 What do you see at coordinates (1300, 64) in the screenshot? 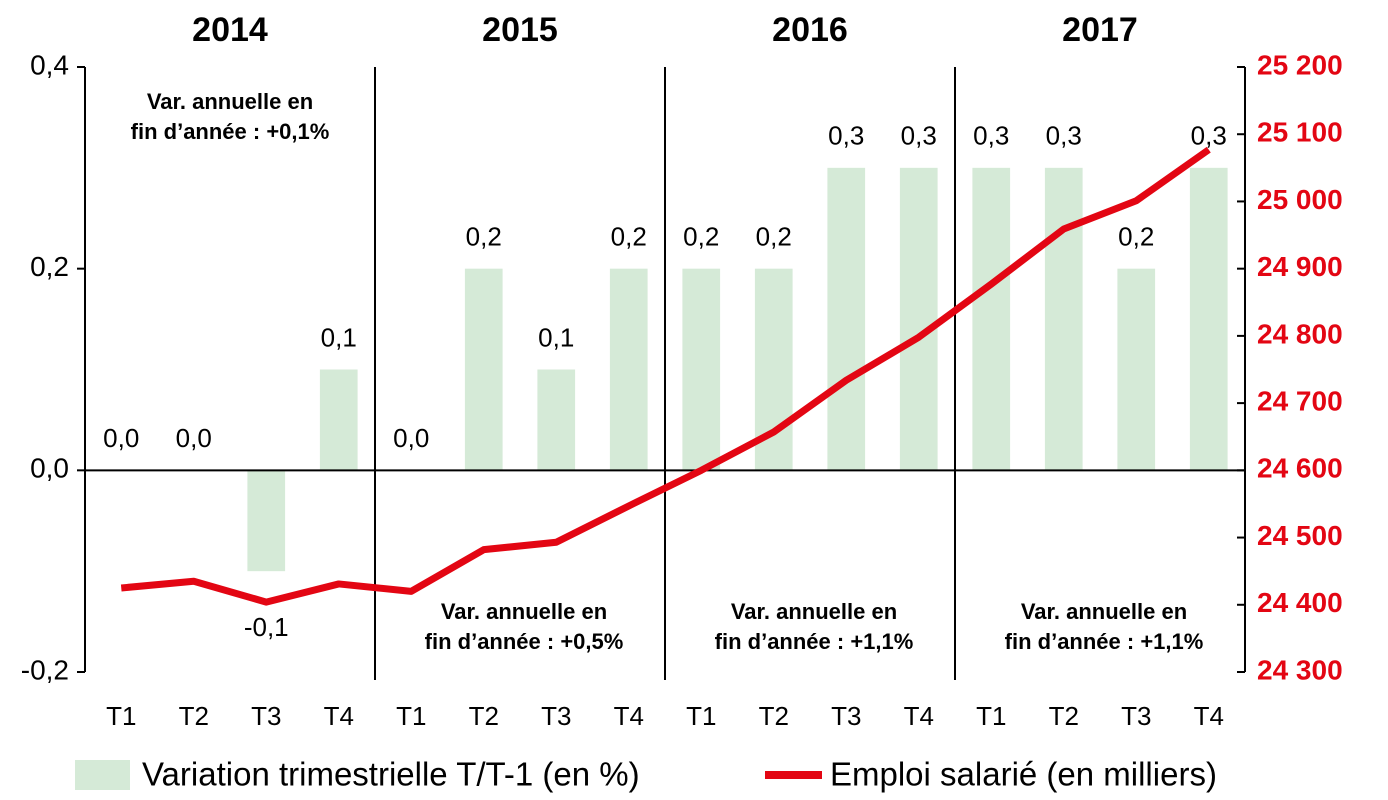
I see `y2-tick-label: 25 200` at bounding box center [1300, 64].